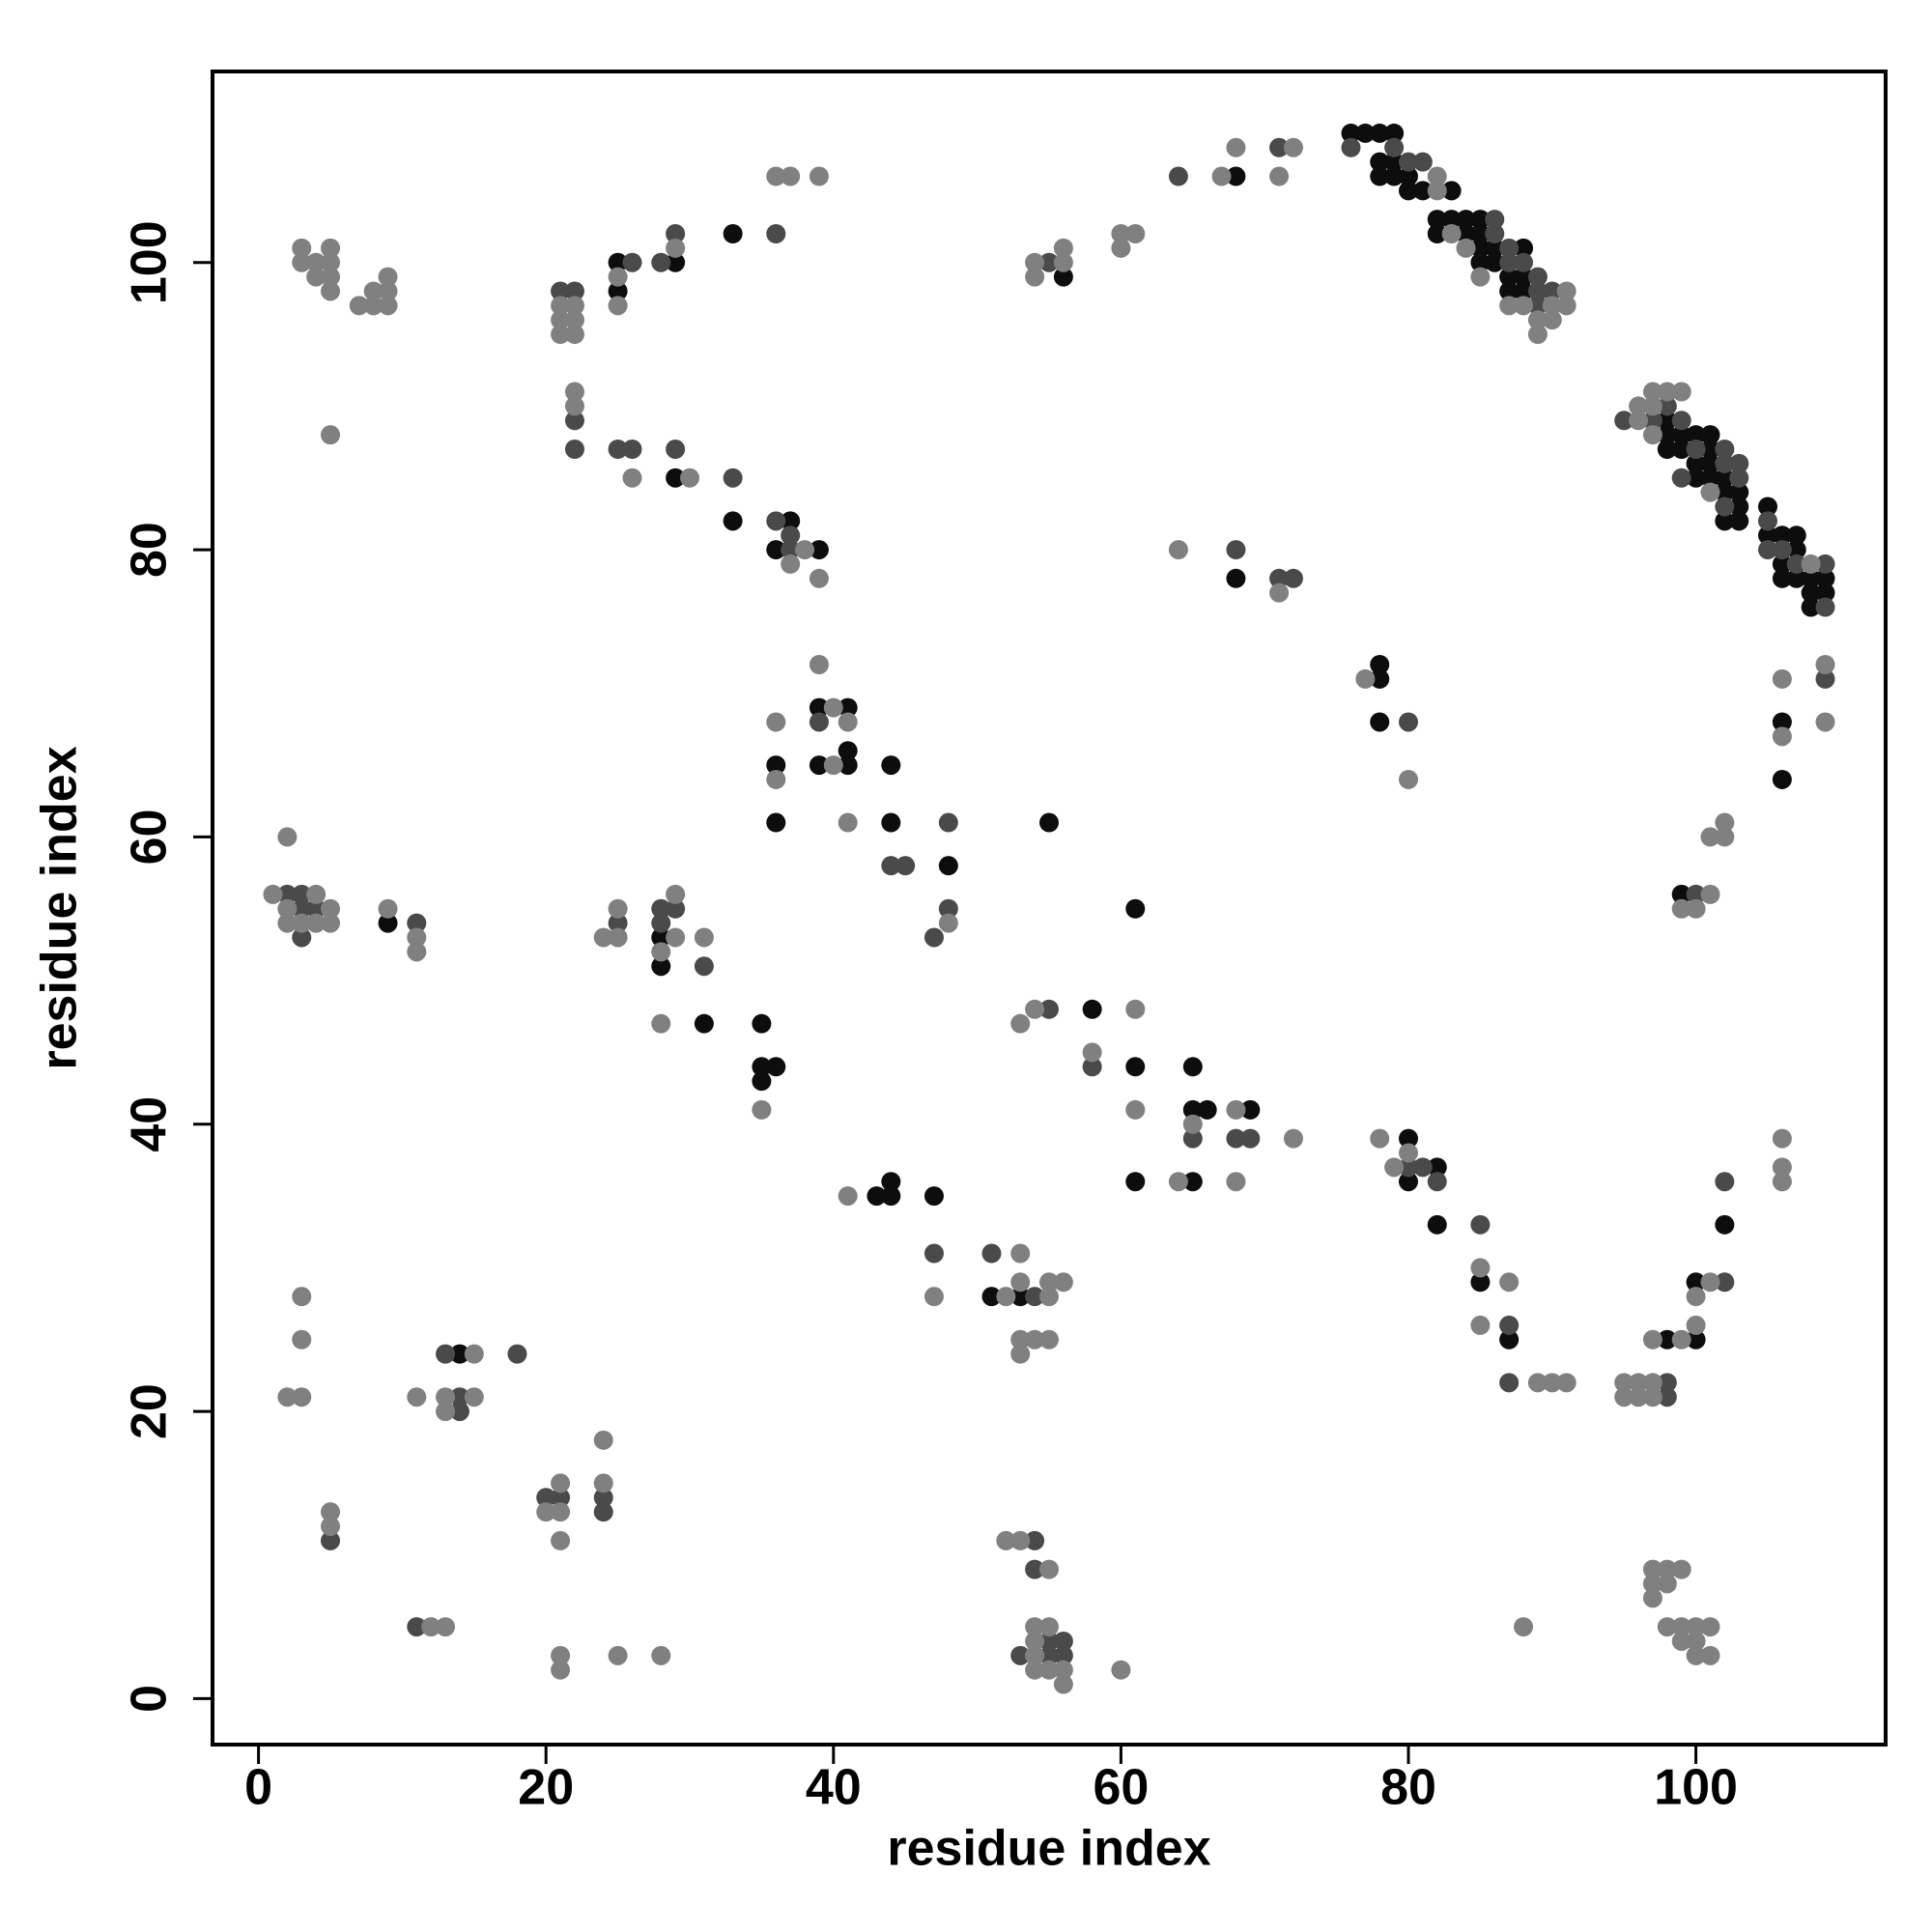  What do you see at coordinates (1696, 1788) in the screenshot?
I see `x-tick-label: 100` at bounding box center [1696, 1788].